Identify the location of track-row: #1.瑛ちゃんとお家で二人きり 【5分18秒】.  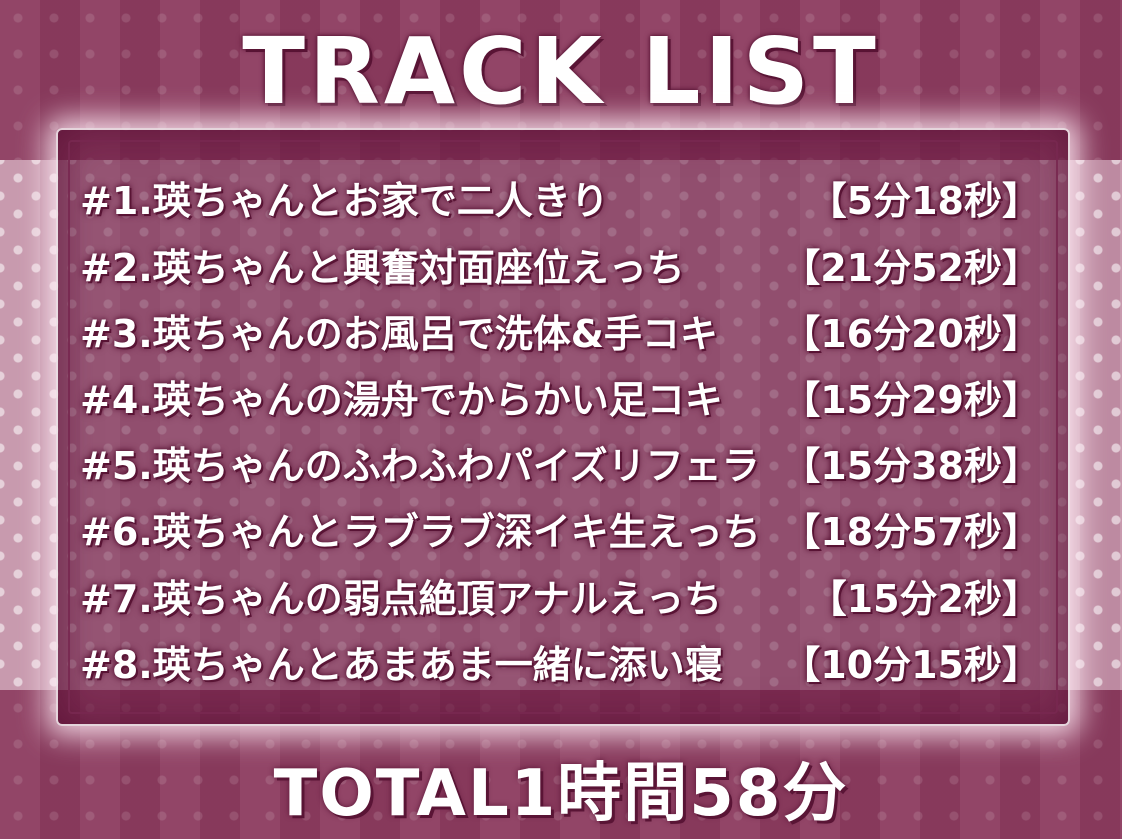
(560, 197).